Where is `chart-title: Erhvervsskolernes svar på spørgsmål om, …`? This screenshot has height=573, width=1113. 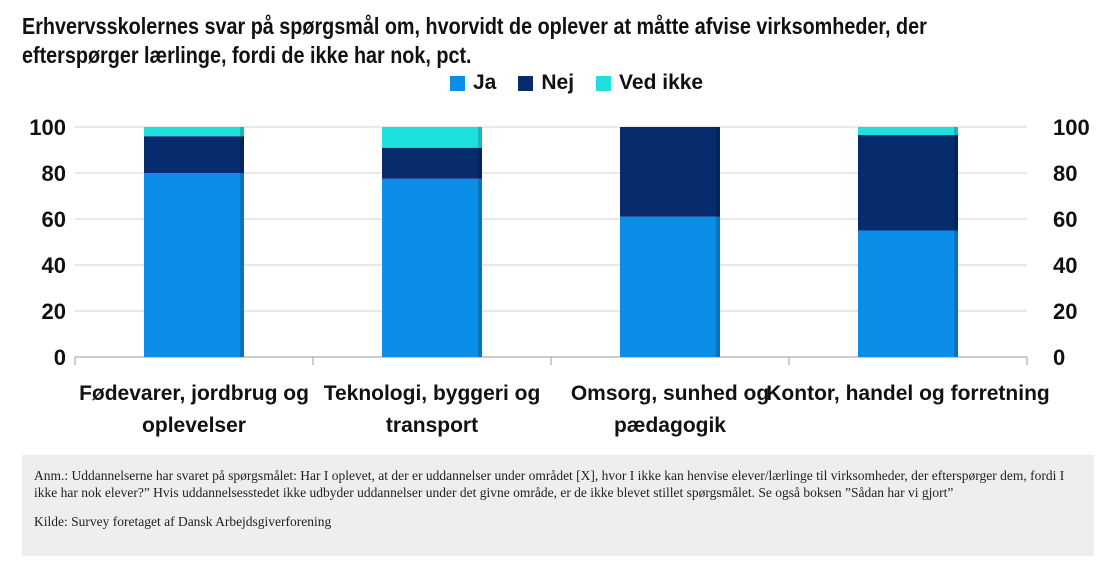 chart-title: Erhvervsskolernes svar på spørgsmål om, … is located at coordinates (474, 40).